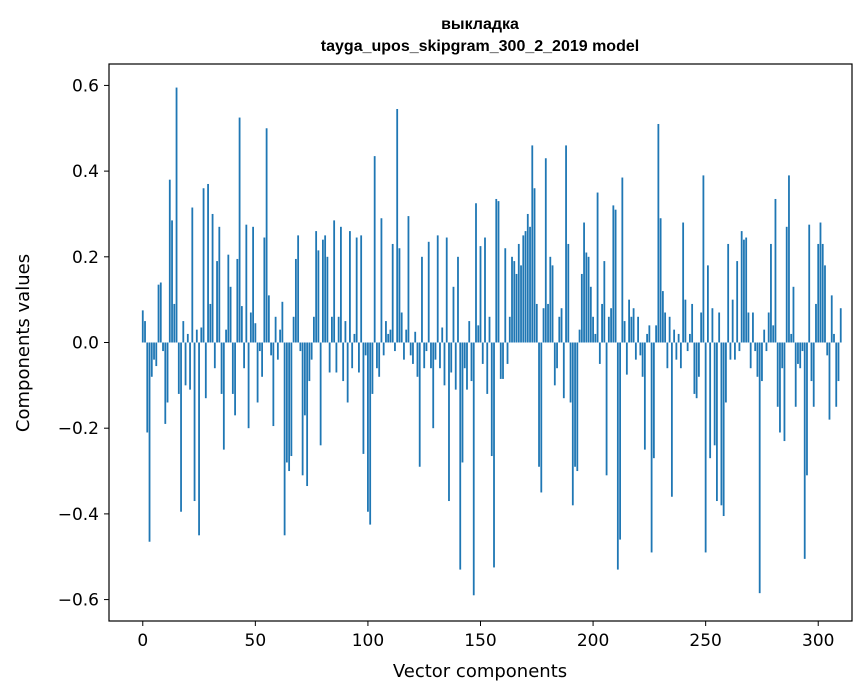 This screenshot has height=696, width=867. I want to click on chart-title-line-1: выкладка, so click(480, 24).